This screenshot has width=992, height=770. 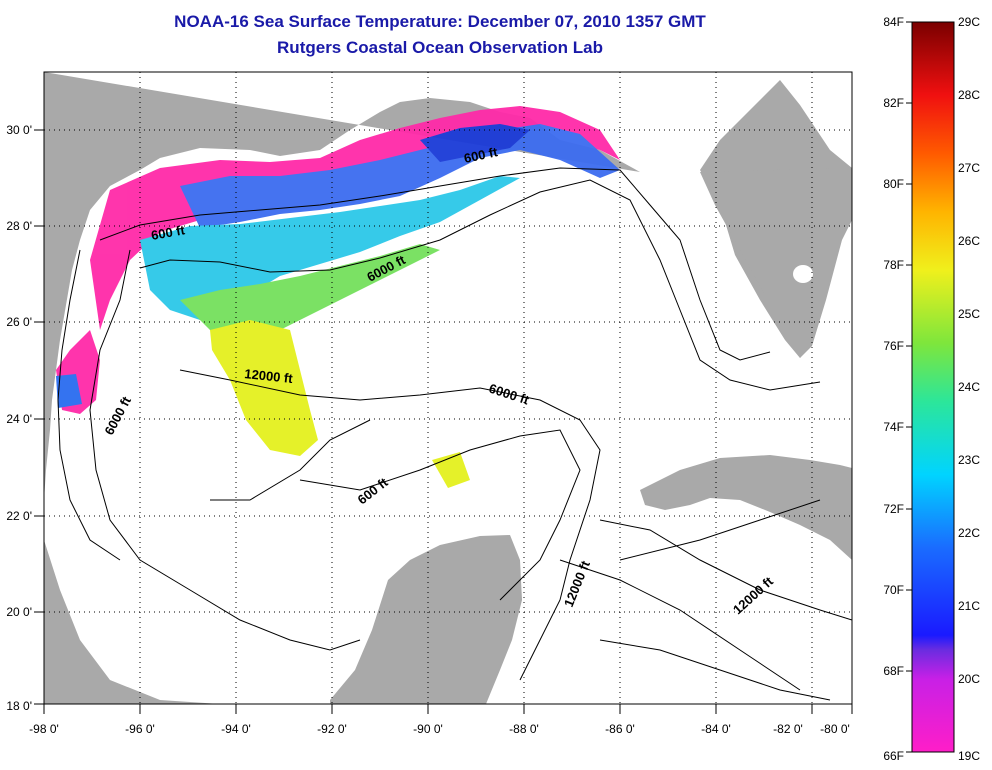 I want to click on land-yucatan, so click(x=426, y=619).